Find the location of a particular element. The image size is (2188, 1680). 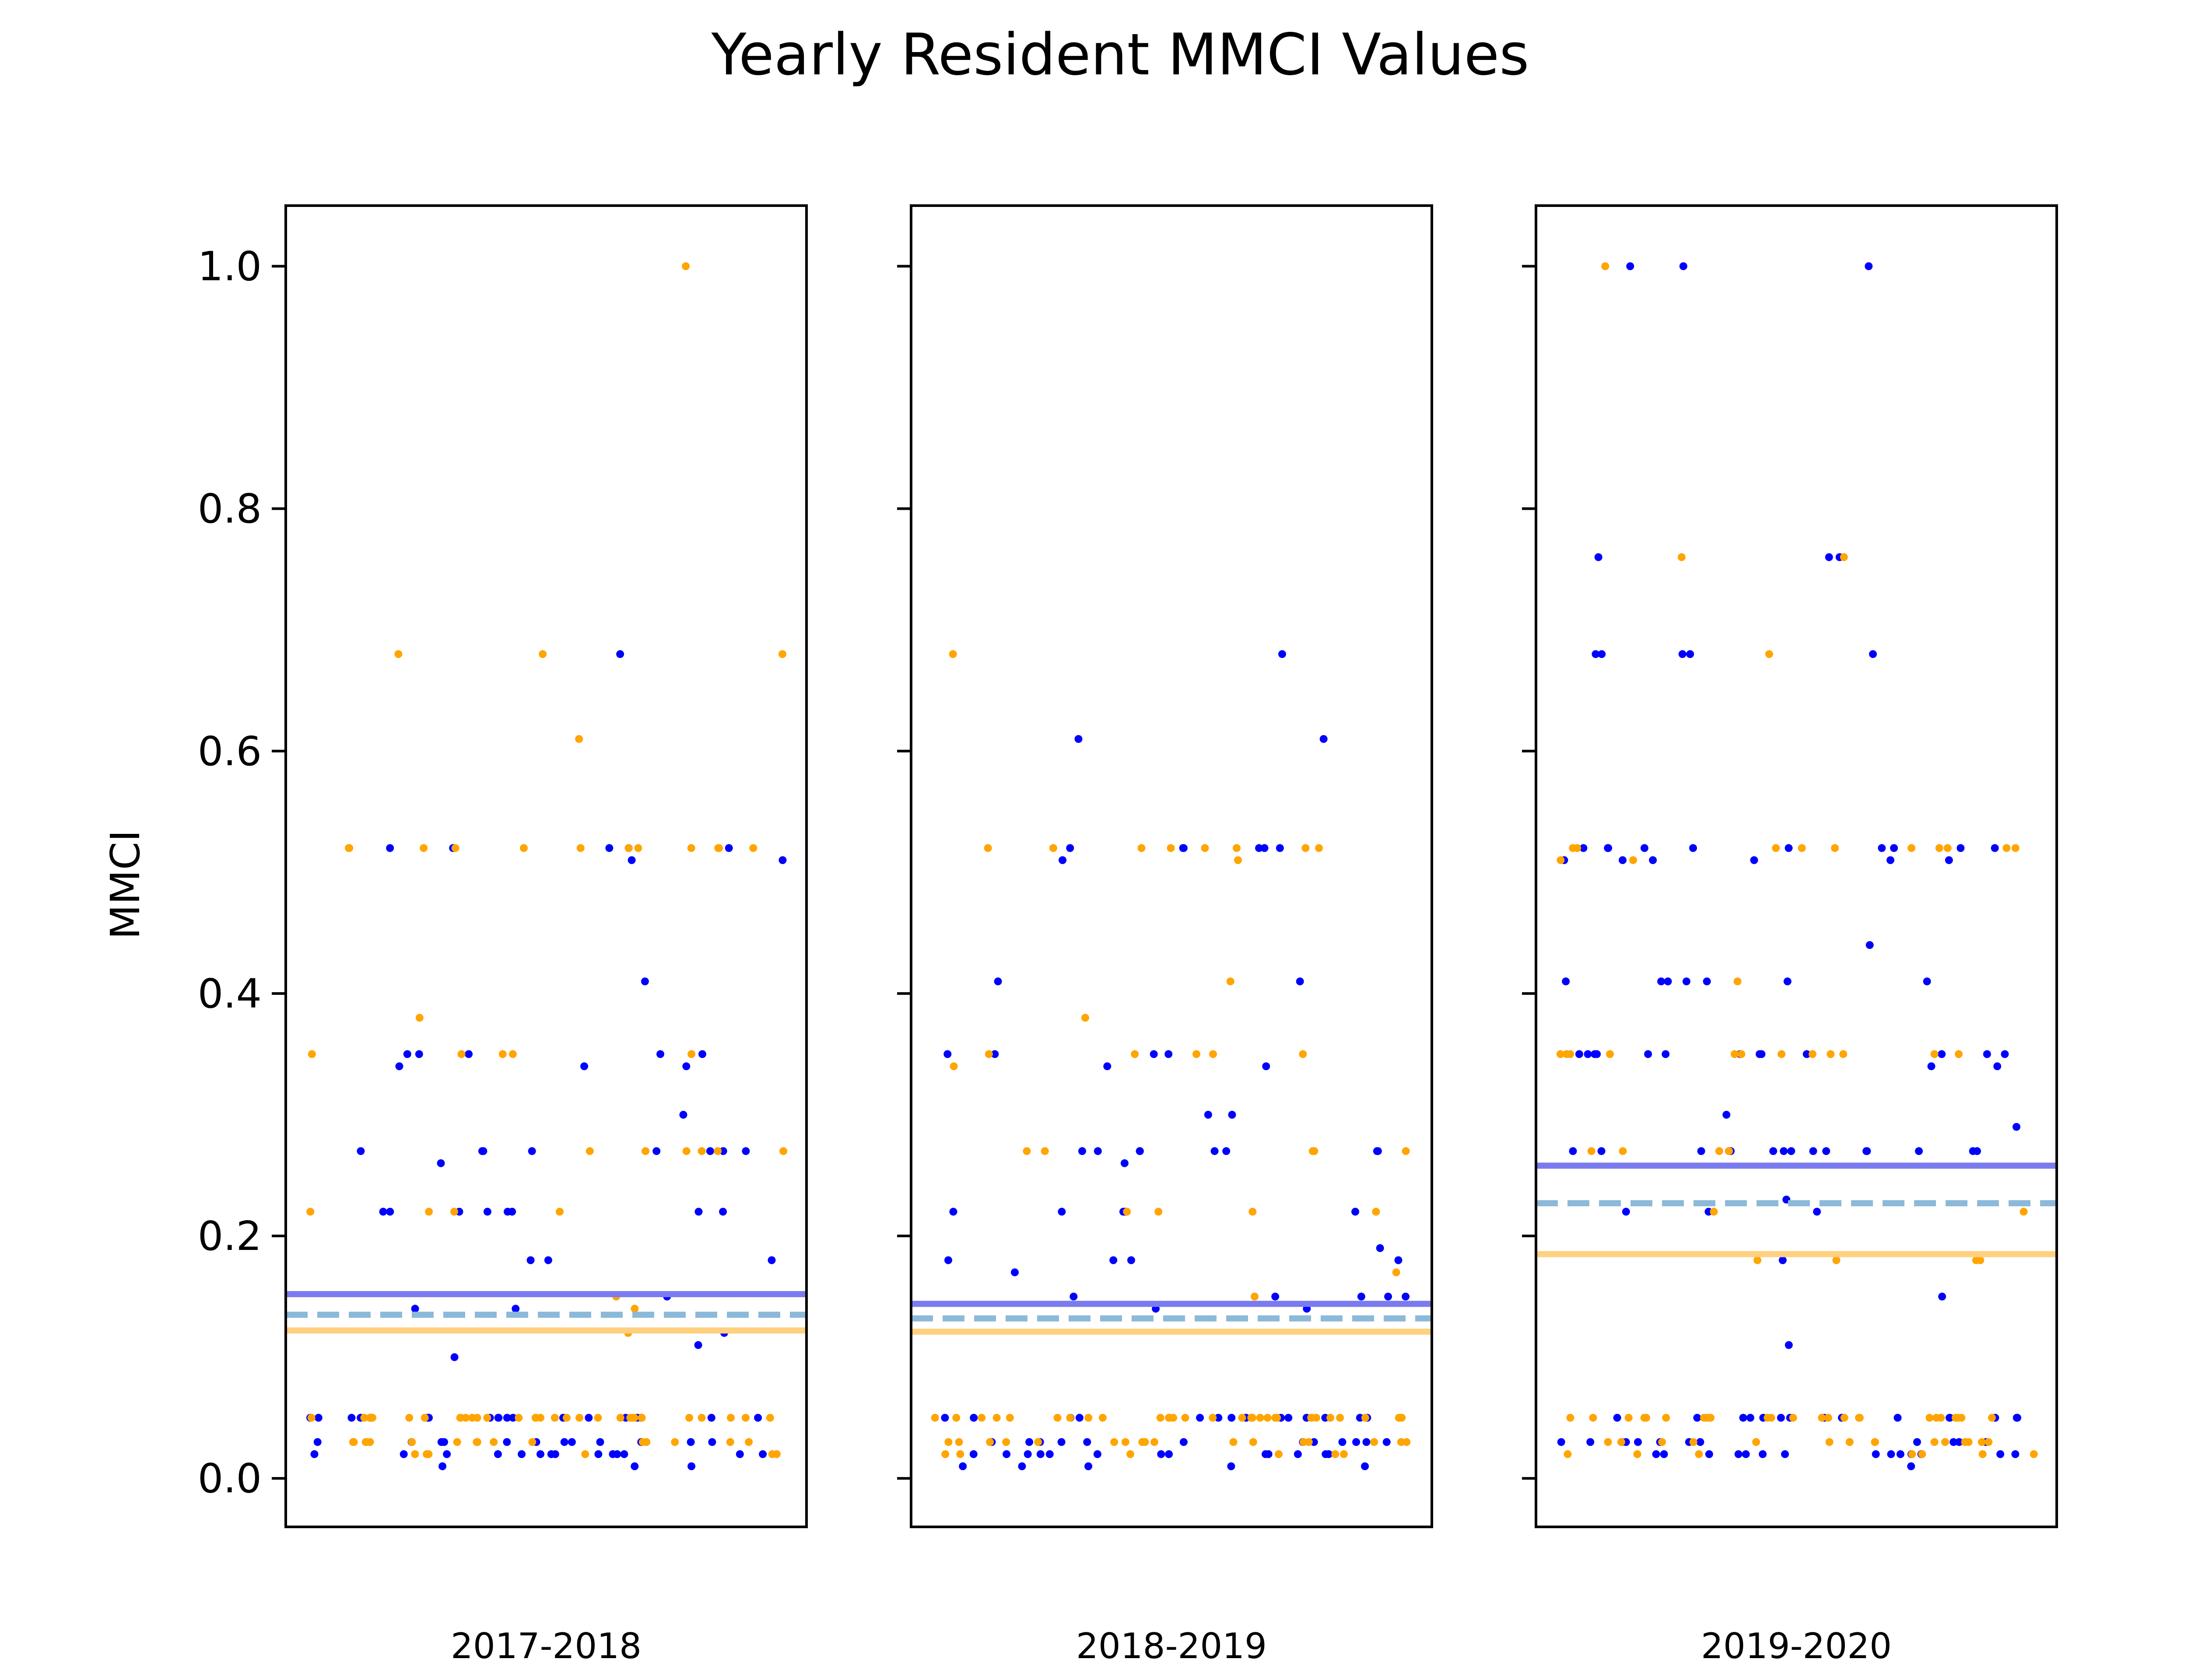

panel-label: 2019-2020 is located at coordinates (1796, 1646).